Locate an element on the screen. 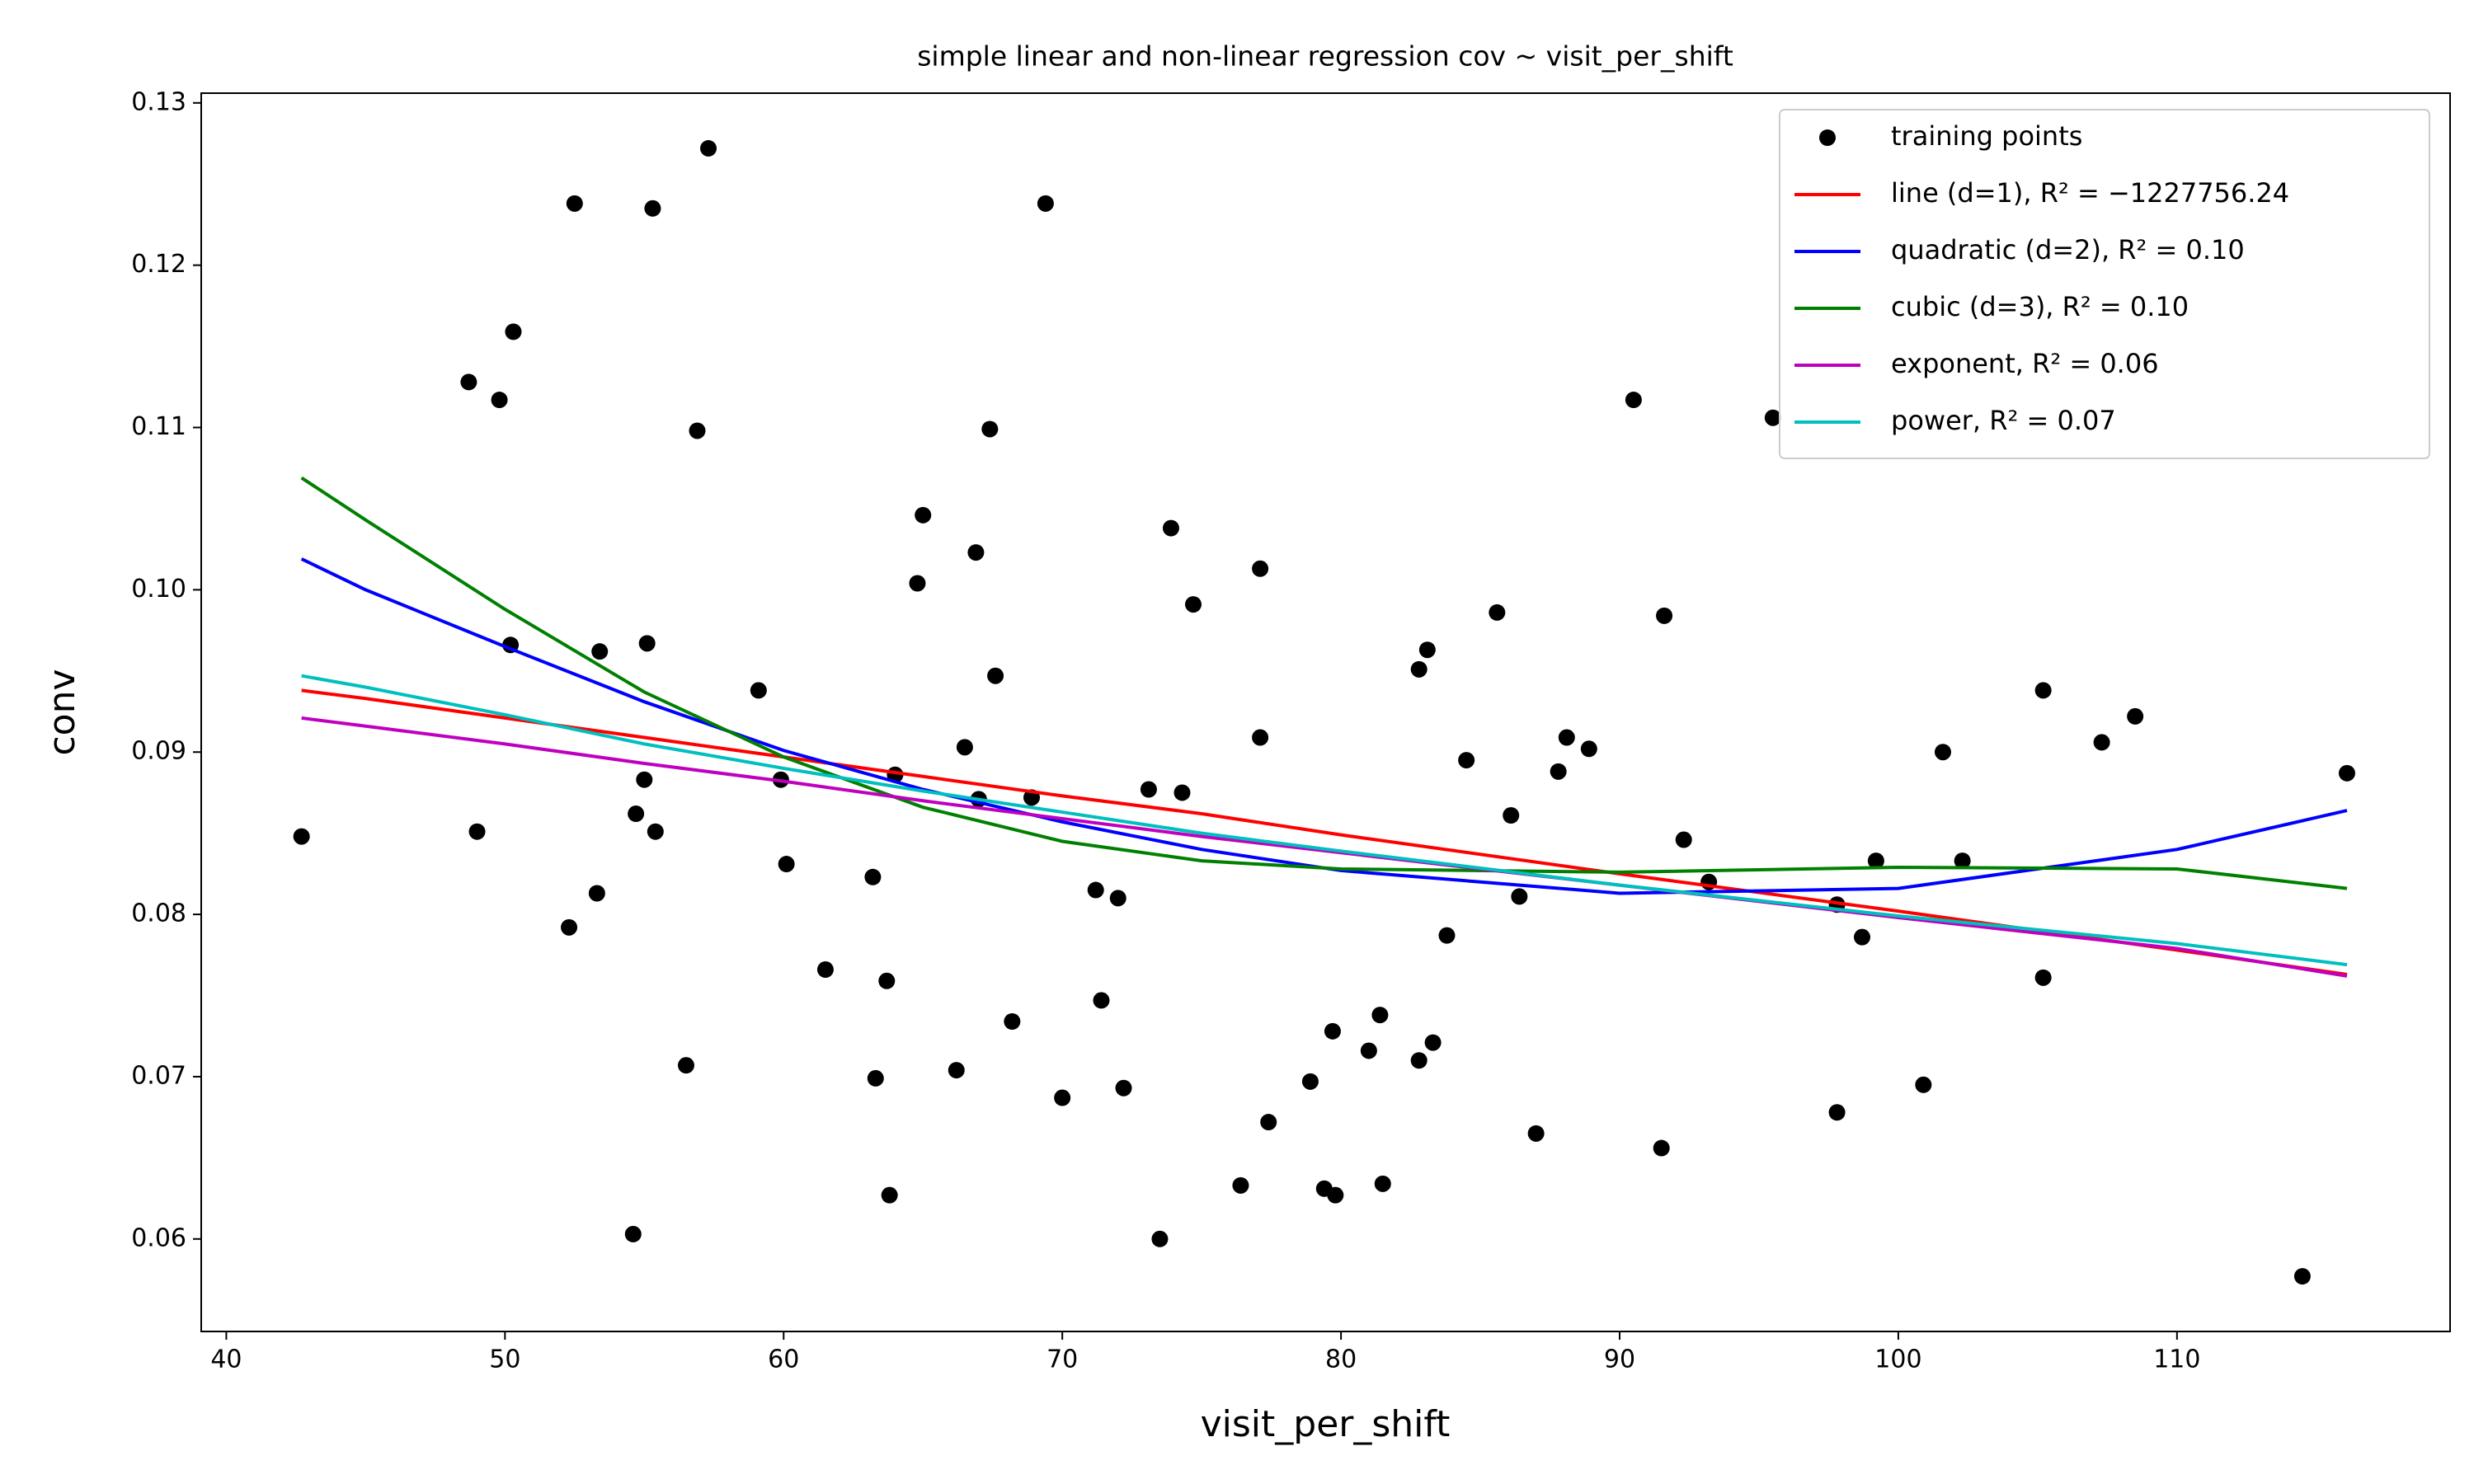  x-tick-label: 110 is located at coordinates (2176, 1359).